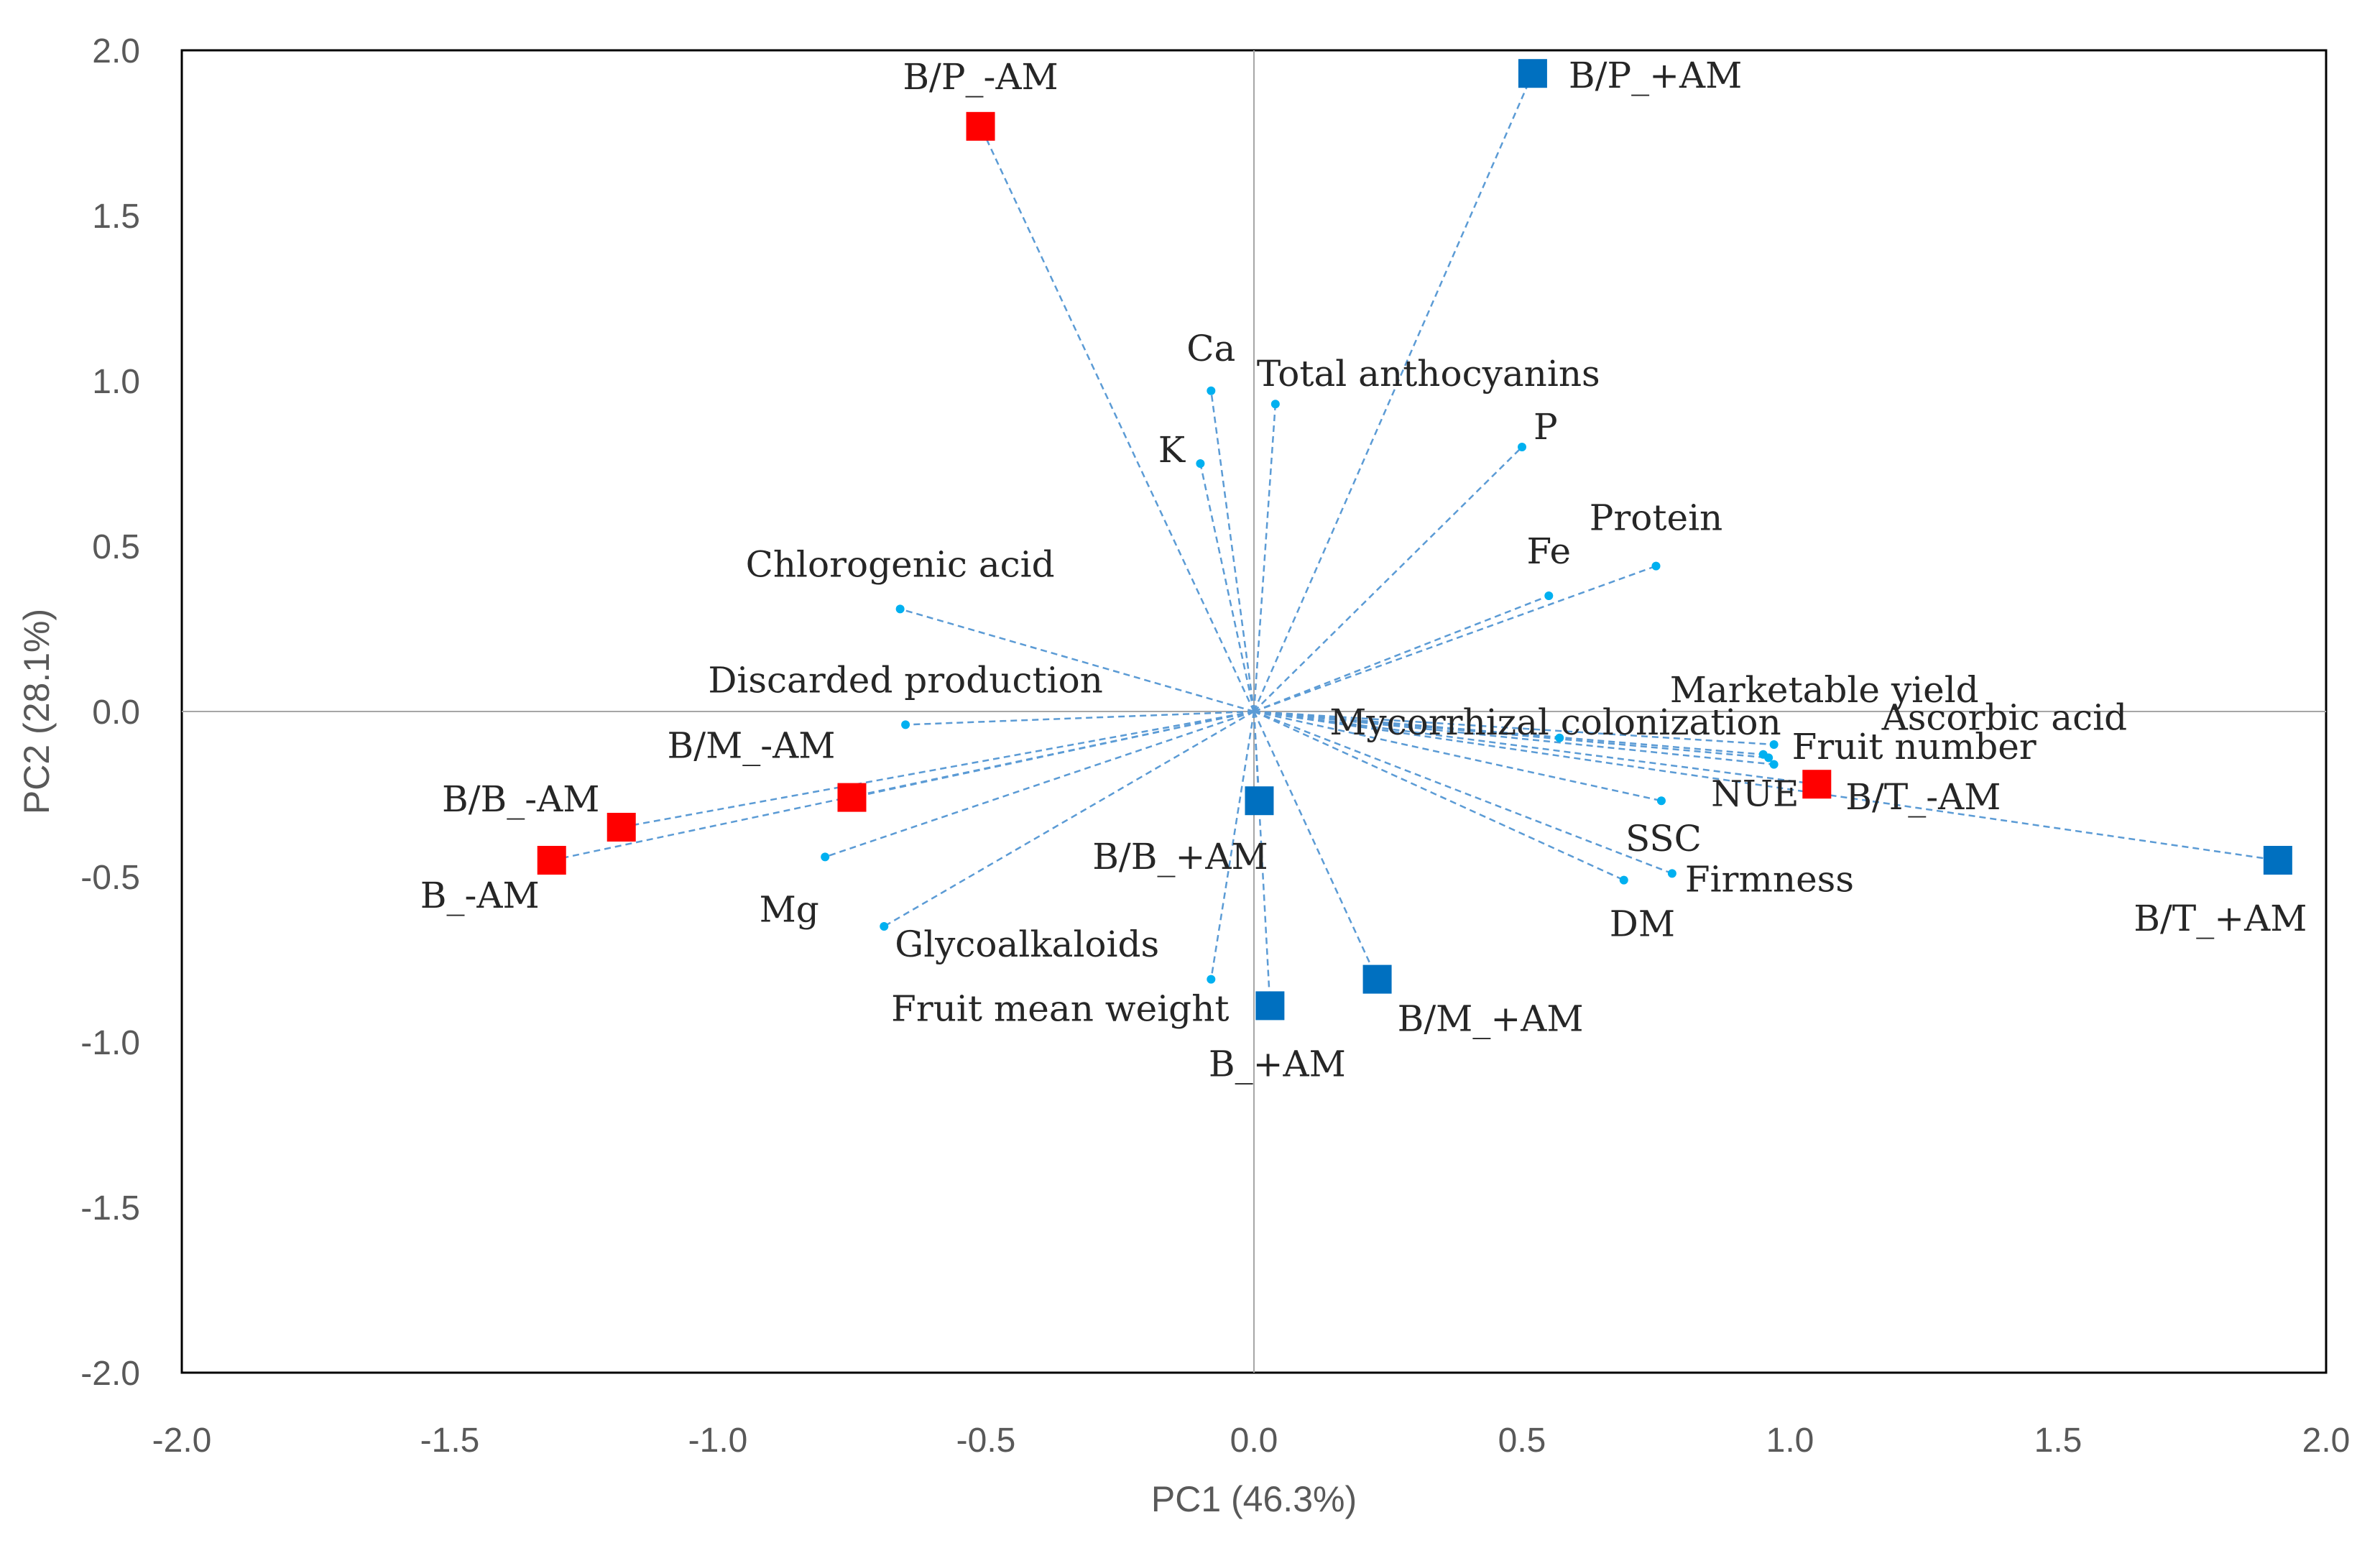 This screenshot has width=2380, height=1543. Describe the element at coordinates (1060, 1009) in the screenshot. I see `label-fruit-mean-weight: Fruit mean weight` at that location.